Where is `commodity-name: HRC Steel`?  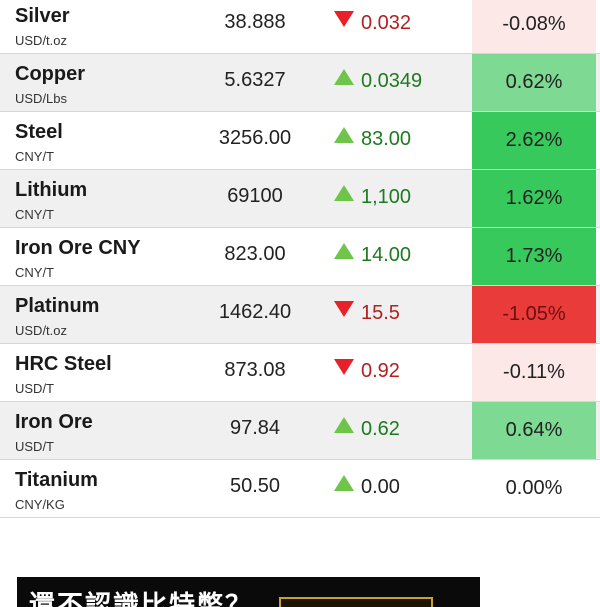
commodity-name: HRC Steel is located at coordinates (63, 364).